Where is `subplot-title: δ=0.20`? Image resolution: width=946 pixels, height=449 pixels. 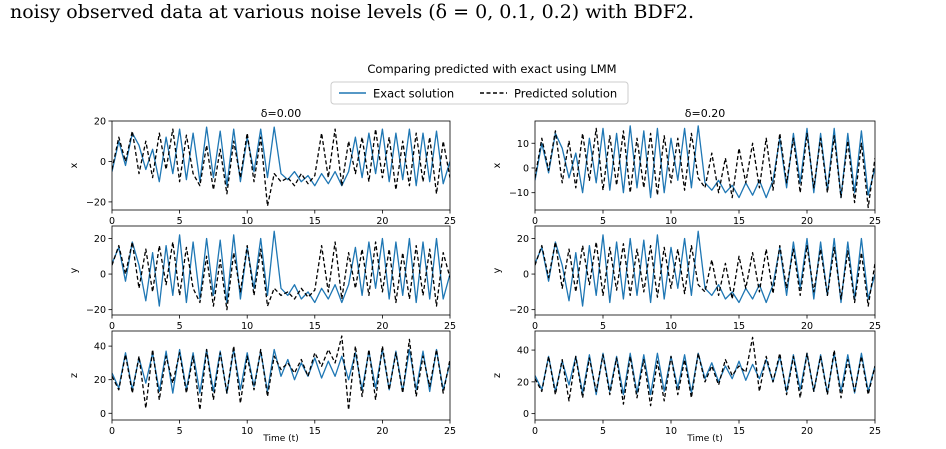 subplot-title: δ=0.20 is located at coordinates (705, 113).